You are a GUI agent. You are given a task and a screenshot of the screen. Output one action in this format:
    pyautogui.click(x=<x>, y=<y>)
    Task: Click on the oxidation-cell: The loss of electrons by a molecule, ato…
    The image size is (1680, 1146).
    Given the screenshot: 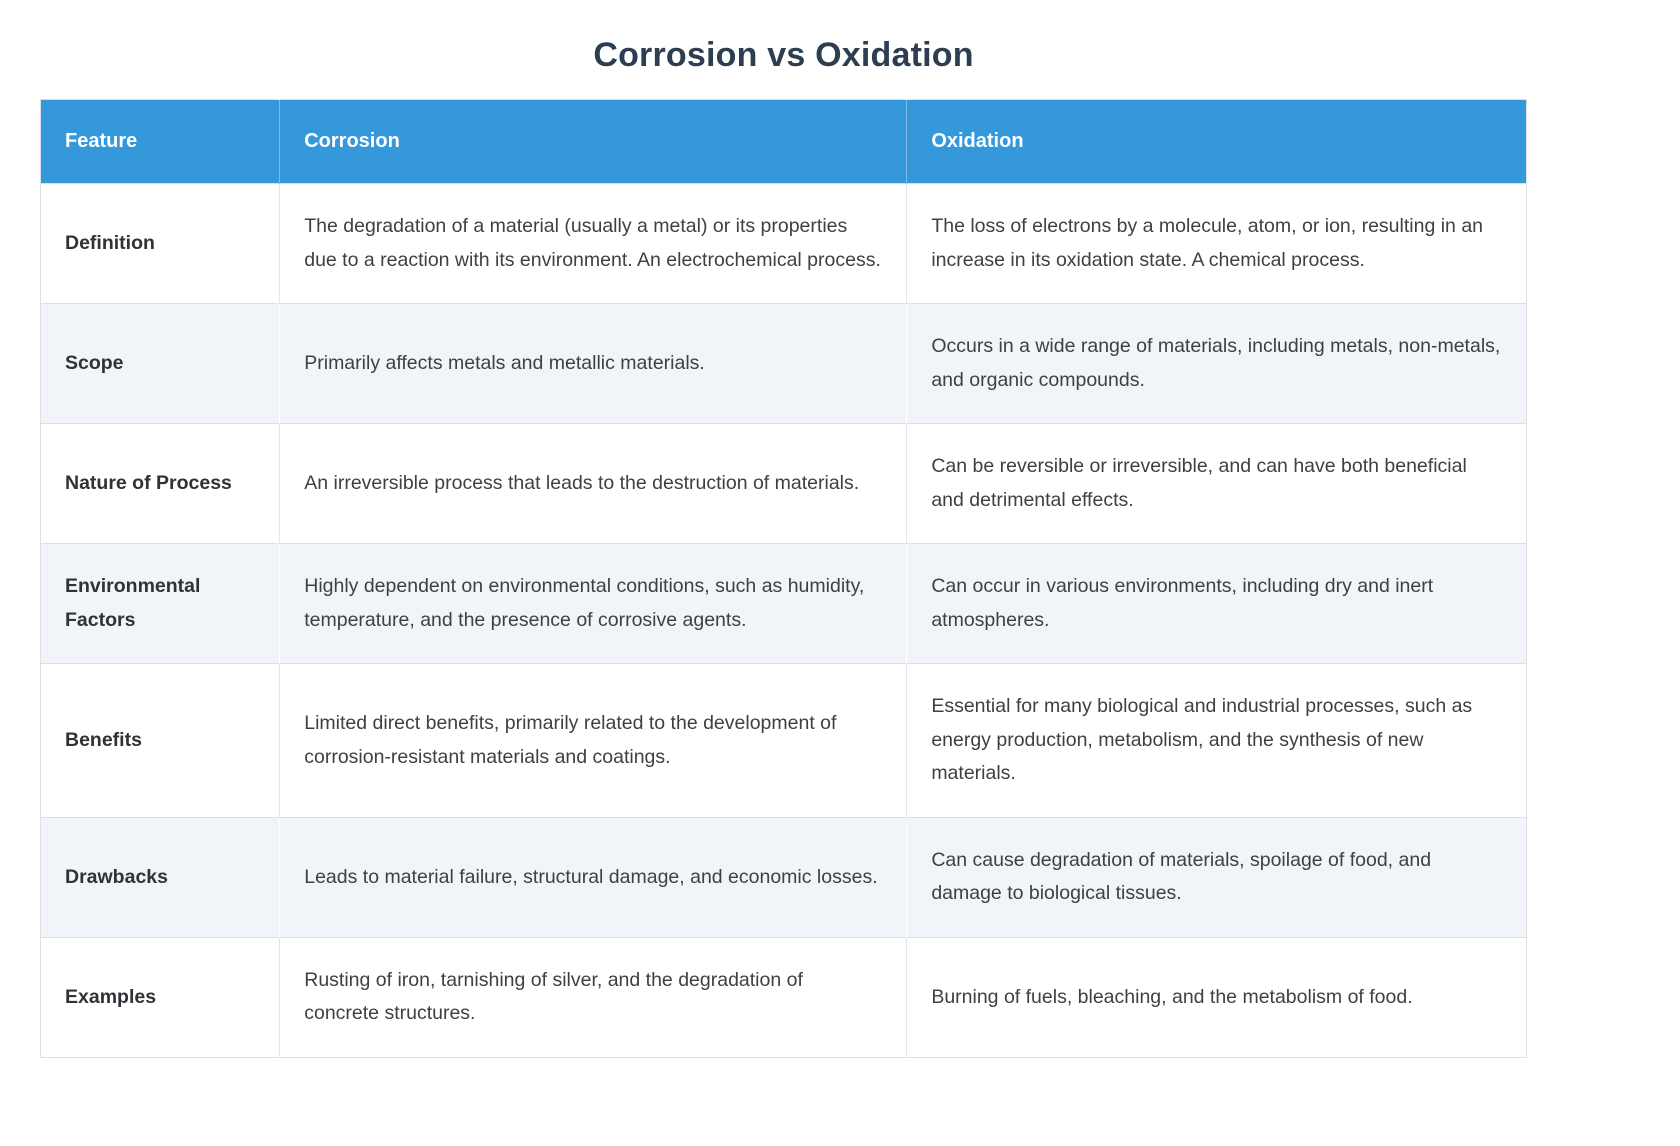 What is the action you would take?
    pyautogui.click(x=1216, y=243)
    